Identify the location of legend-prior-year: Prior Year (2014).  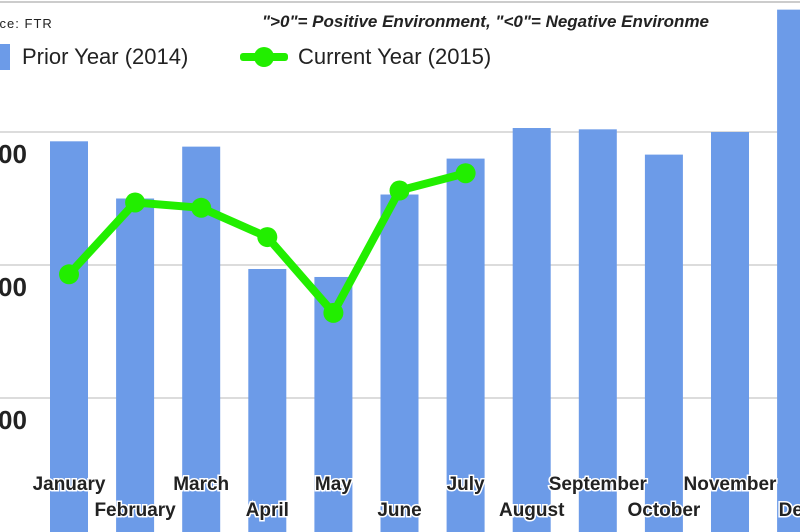
(94, 57).